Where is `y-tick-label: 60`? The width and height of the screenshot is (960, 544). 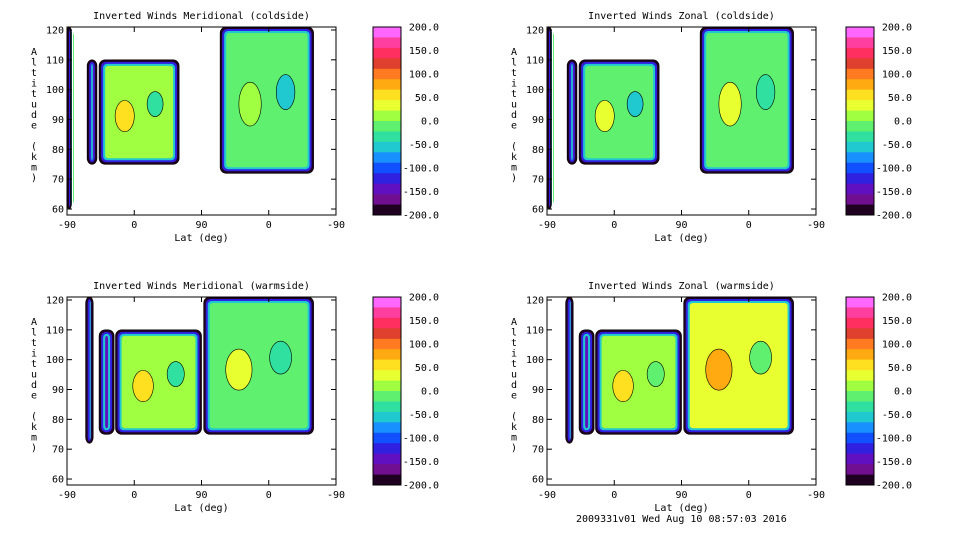
y-tick-label: 60 is located at coordinates (538, 210).